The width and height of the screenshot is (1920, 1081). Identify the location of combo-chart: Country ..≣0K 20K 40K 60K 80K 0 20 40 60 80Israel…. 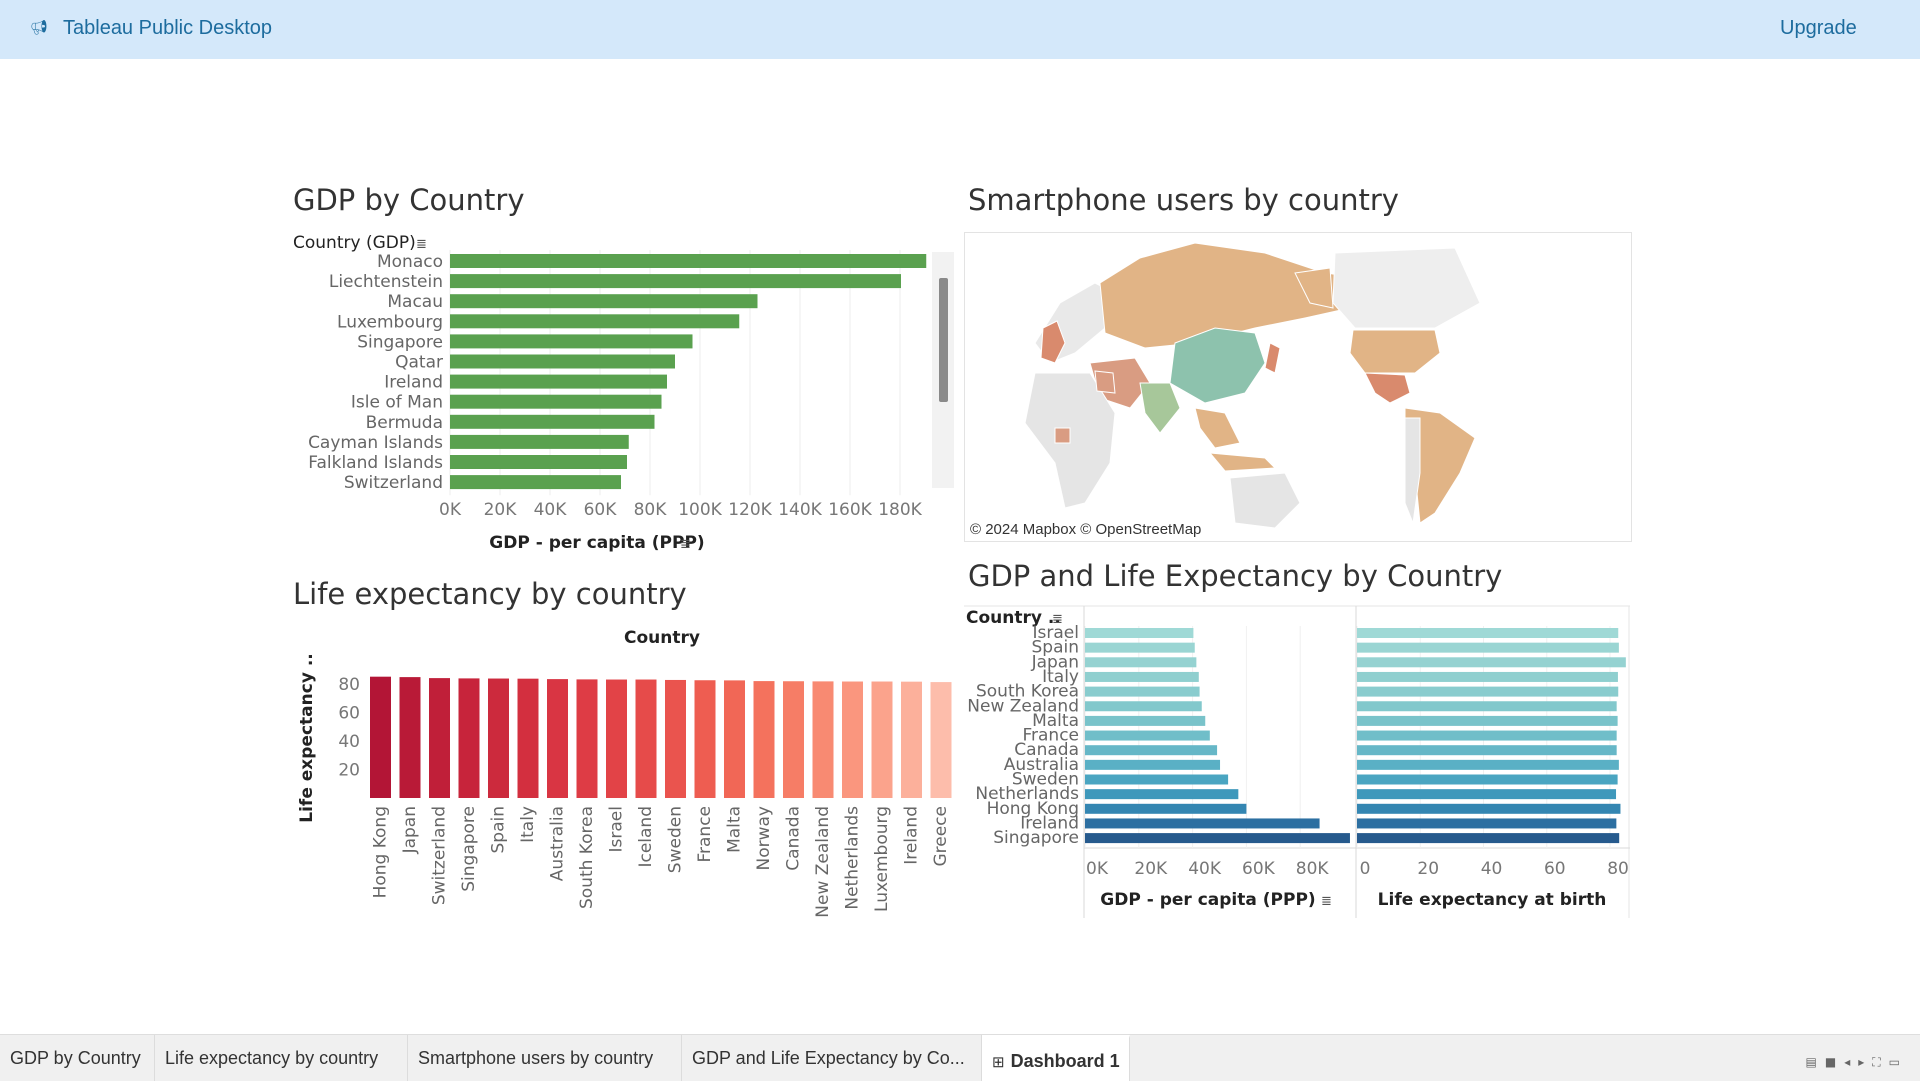
(1299, 760).